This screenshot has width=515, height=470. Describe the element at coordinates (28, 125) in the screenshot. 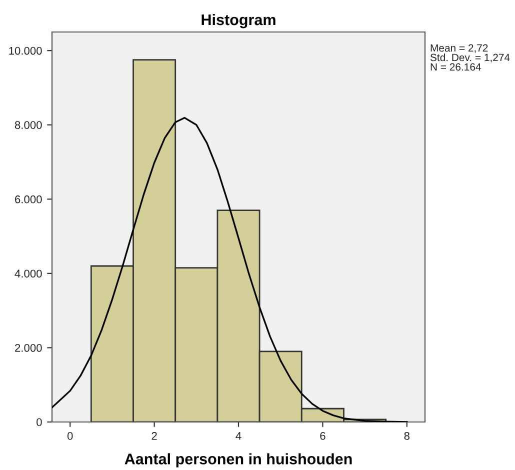

I see `y-tick-label: 8.000` at that location.